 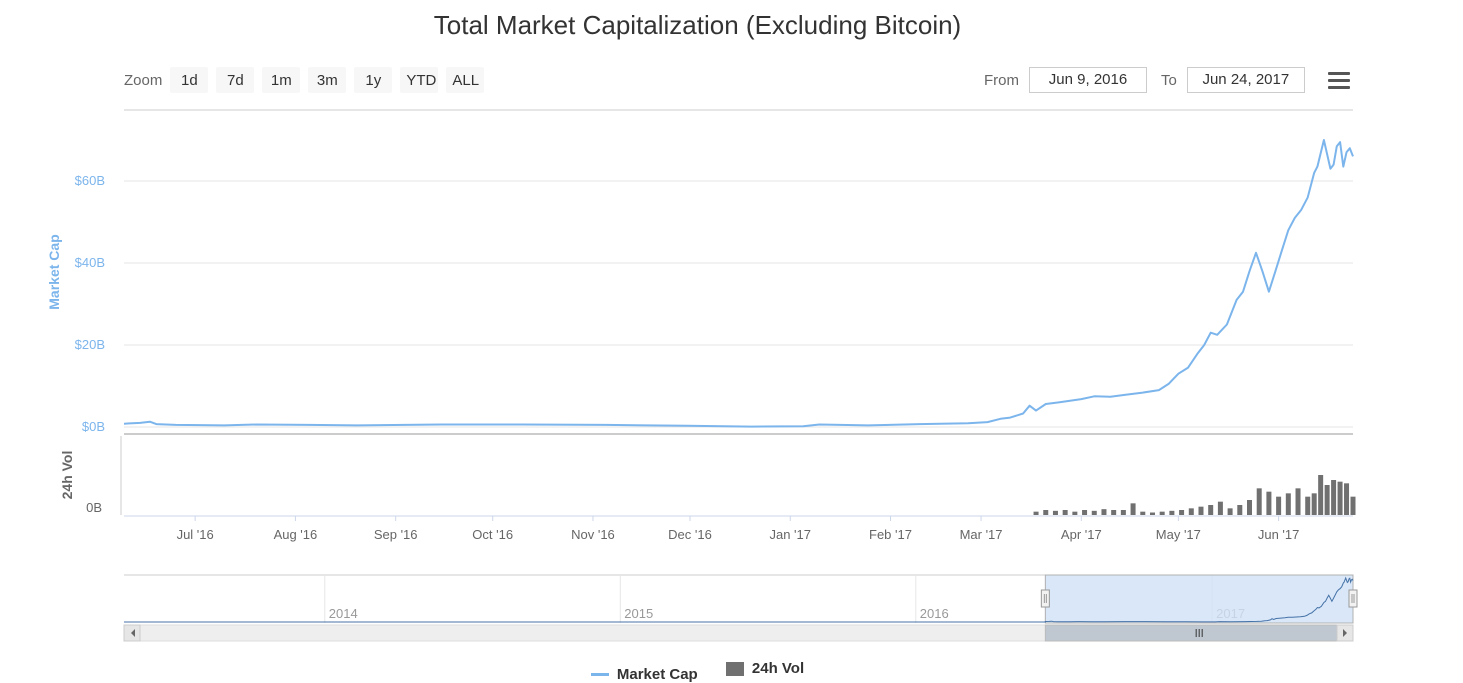 What do you see at coordinates (327, 80) in the screenshot?
I see `zoom-3m-button: 3m` at bounding box center [327, 80].